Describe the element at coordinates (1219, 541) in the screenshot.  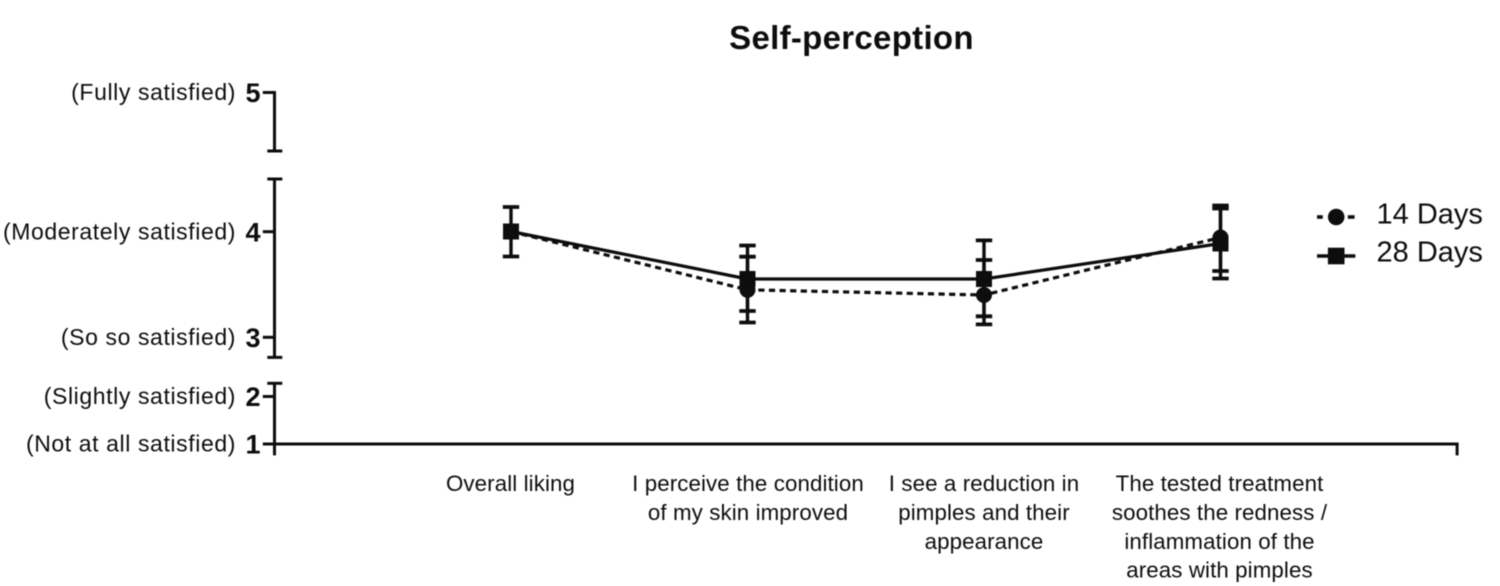
I see `svg-text: inflammation of the` at that location.